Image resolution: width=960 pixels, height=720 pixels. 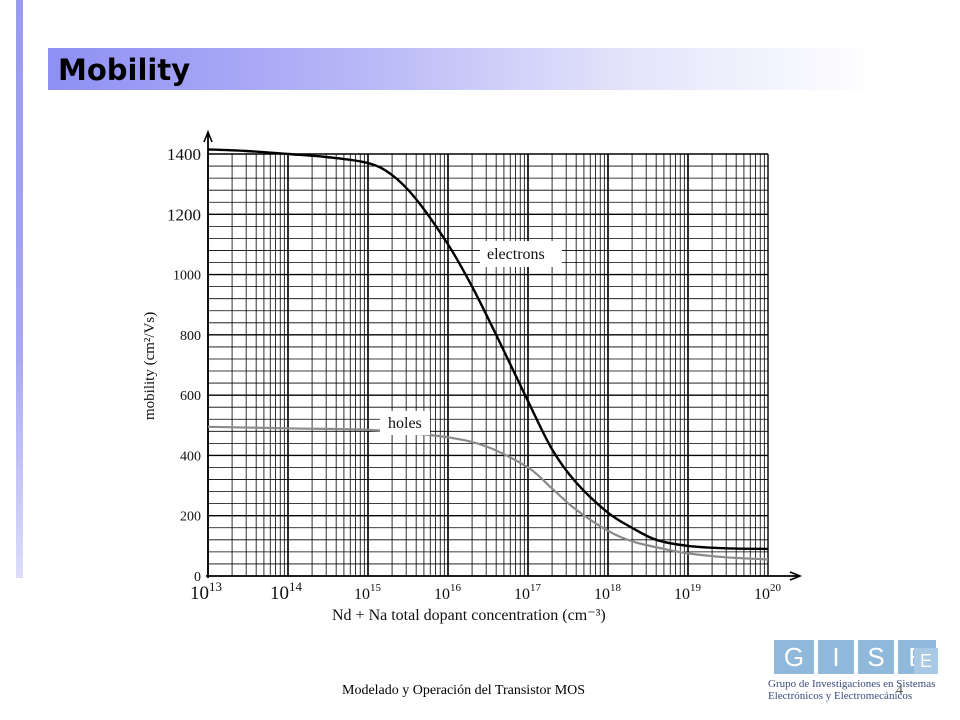 What do you see at coordinates (794, 657) in the screenshot?
I see `logo-letter-g: G` at bounding box center [794, 657].